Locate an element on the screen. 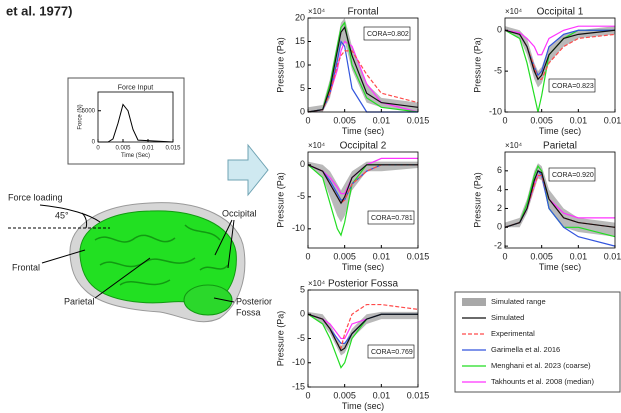 This screenshot has width=621, height=413. y-tick-label: 5000 is located at coordinates (89, 111).